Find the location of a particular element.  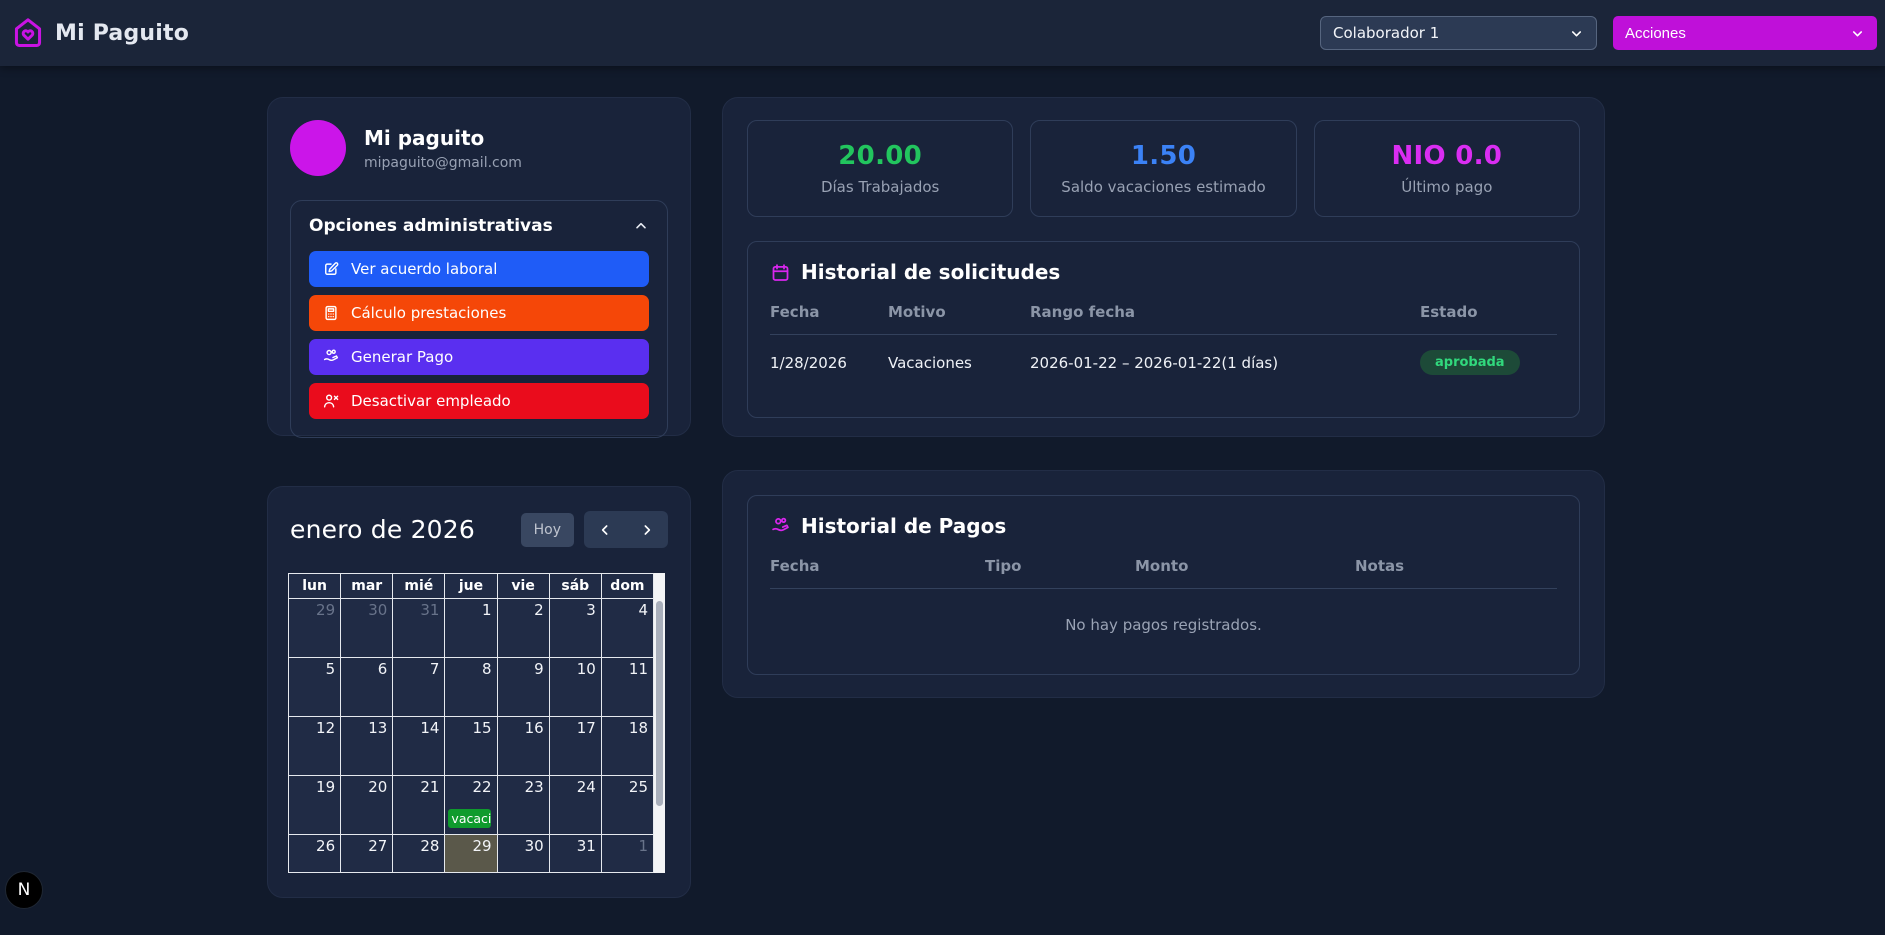

calendar-day-cell: 10 is located at coordinates (575, 687).